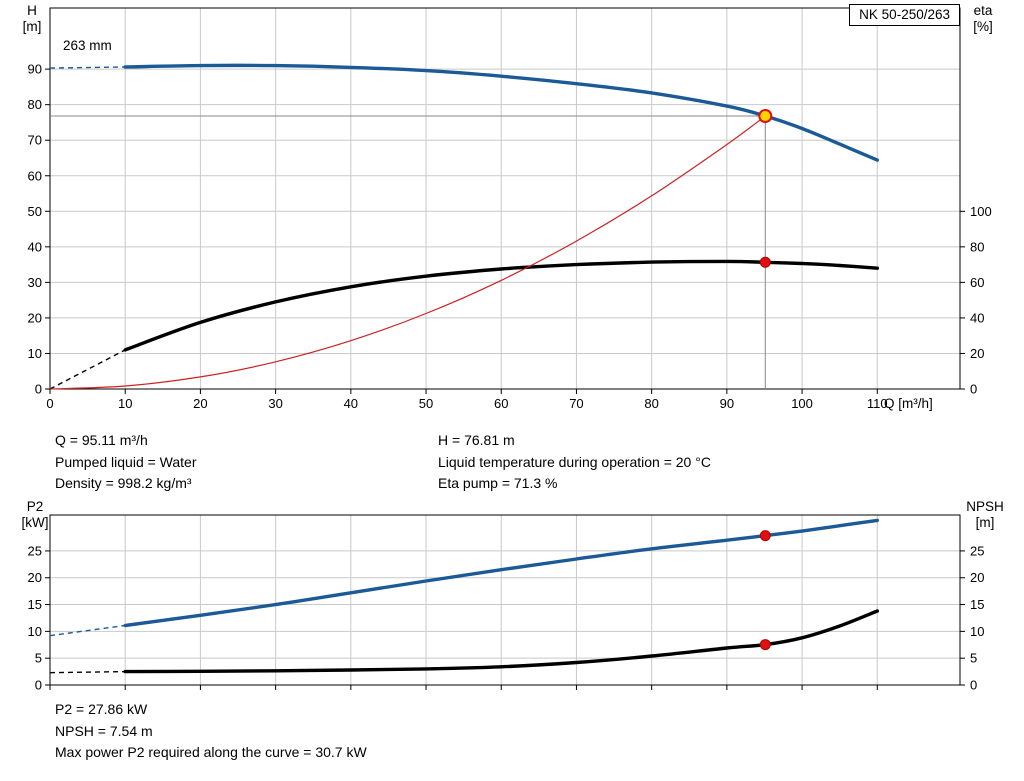  What do you see at coordinates (904, 15) in the screenshot?
I see `pump-model-badge: NK 50-250/263` at bounding box center [904, 15].